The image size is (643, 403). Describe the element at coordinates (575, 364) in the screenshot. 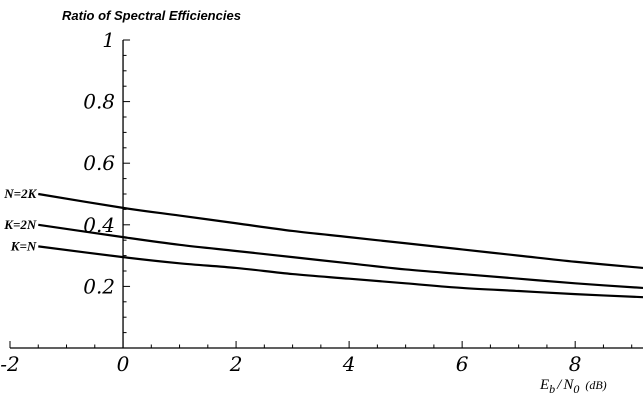

I see `x-tick-label: 8` at that location.